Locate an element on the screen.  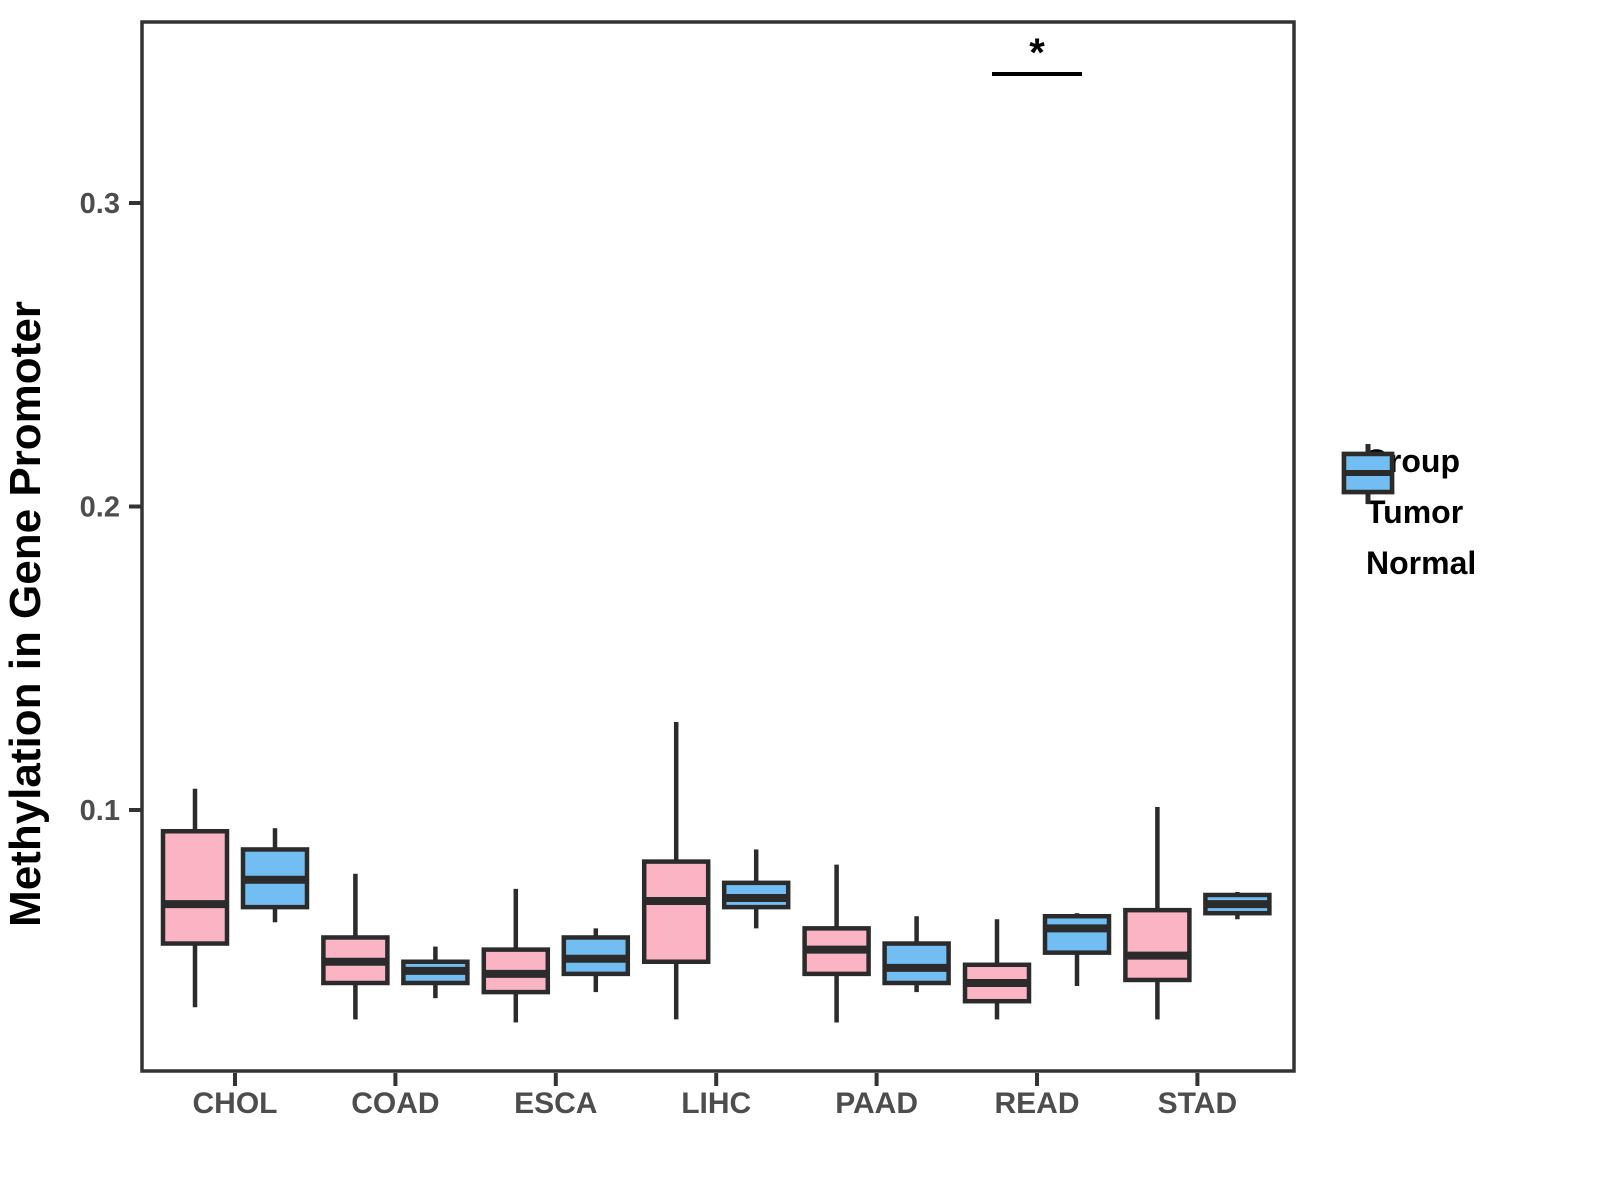
y-tick-label: 0.2 is located at coordinates (100, 508).